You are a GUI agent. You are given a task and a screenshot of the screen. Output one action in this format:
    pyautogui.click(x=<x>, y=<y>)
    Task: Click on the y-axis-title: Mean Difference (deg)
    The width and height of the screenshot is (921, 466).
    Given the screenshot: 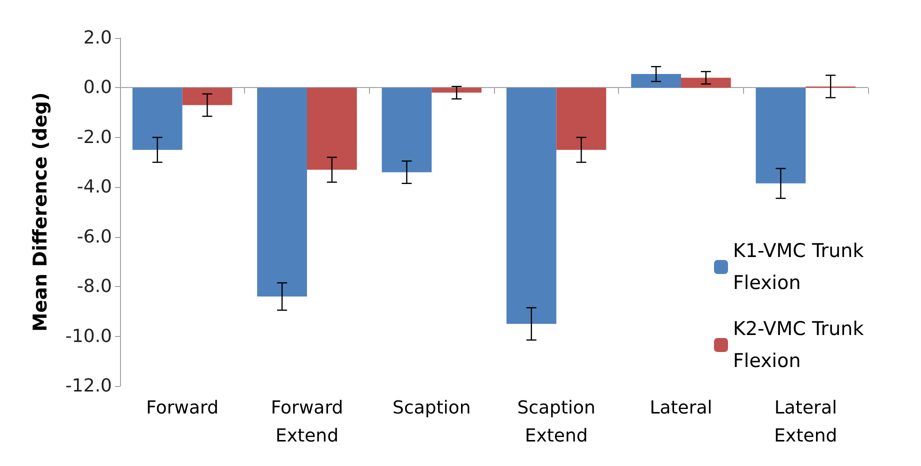 What is the action you would take?
    pyautogui.click(x=41, y=212)
    